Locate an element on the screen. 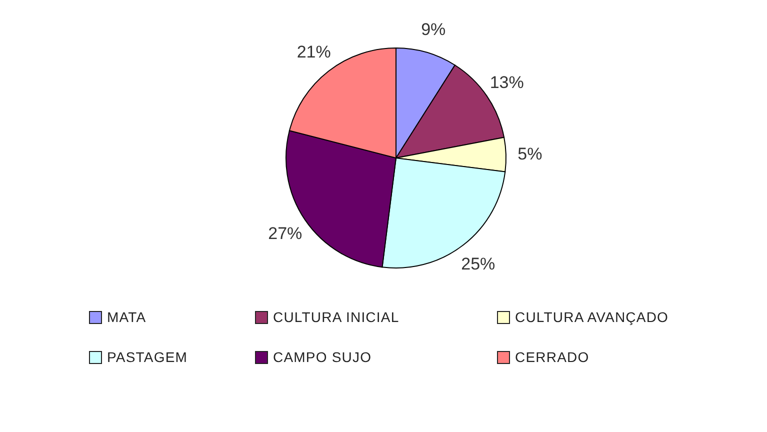 Image resolution: width=767 pixels, height=432 pixels. data-label: 25% is located at coordinates (478, 264).